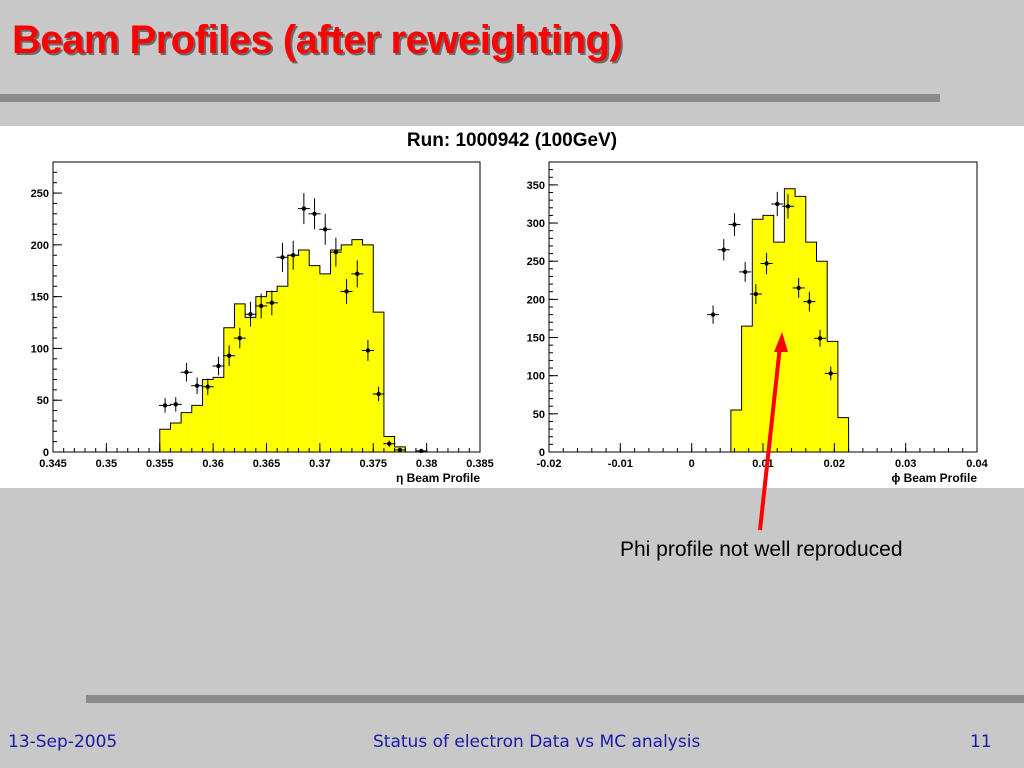 The width and height of the screenshot is (1024, 768). I want to click on x-tick-label: 0.385, so click(480, 464).